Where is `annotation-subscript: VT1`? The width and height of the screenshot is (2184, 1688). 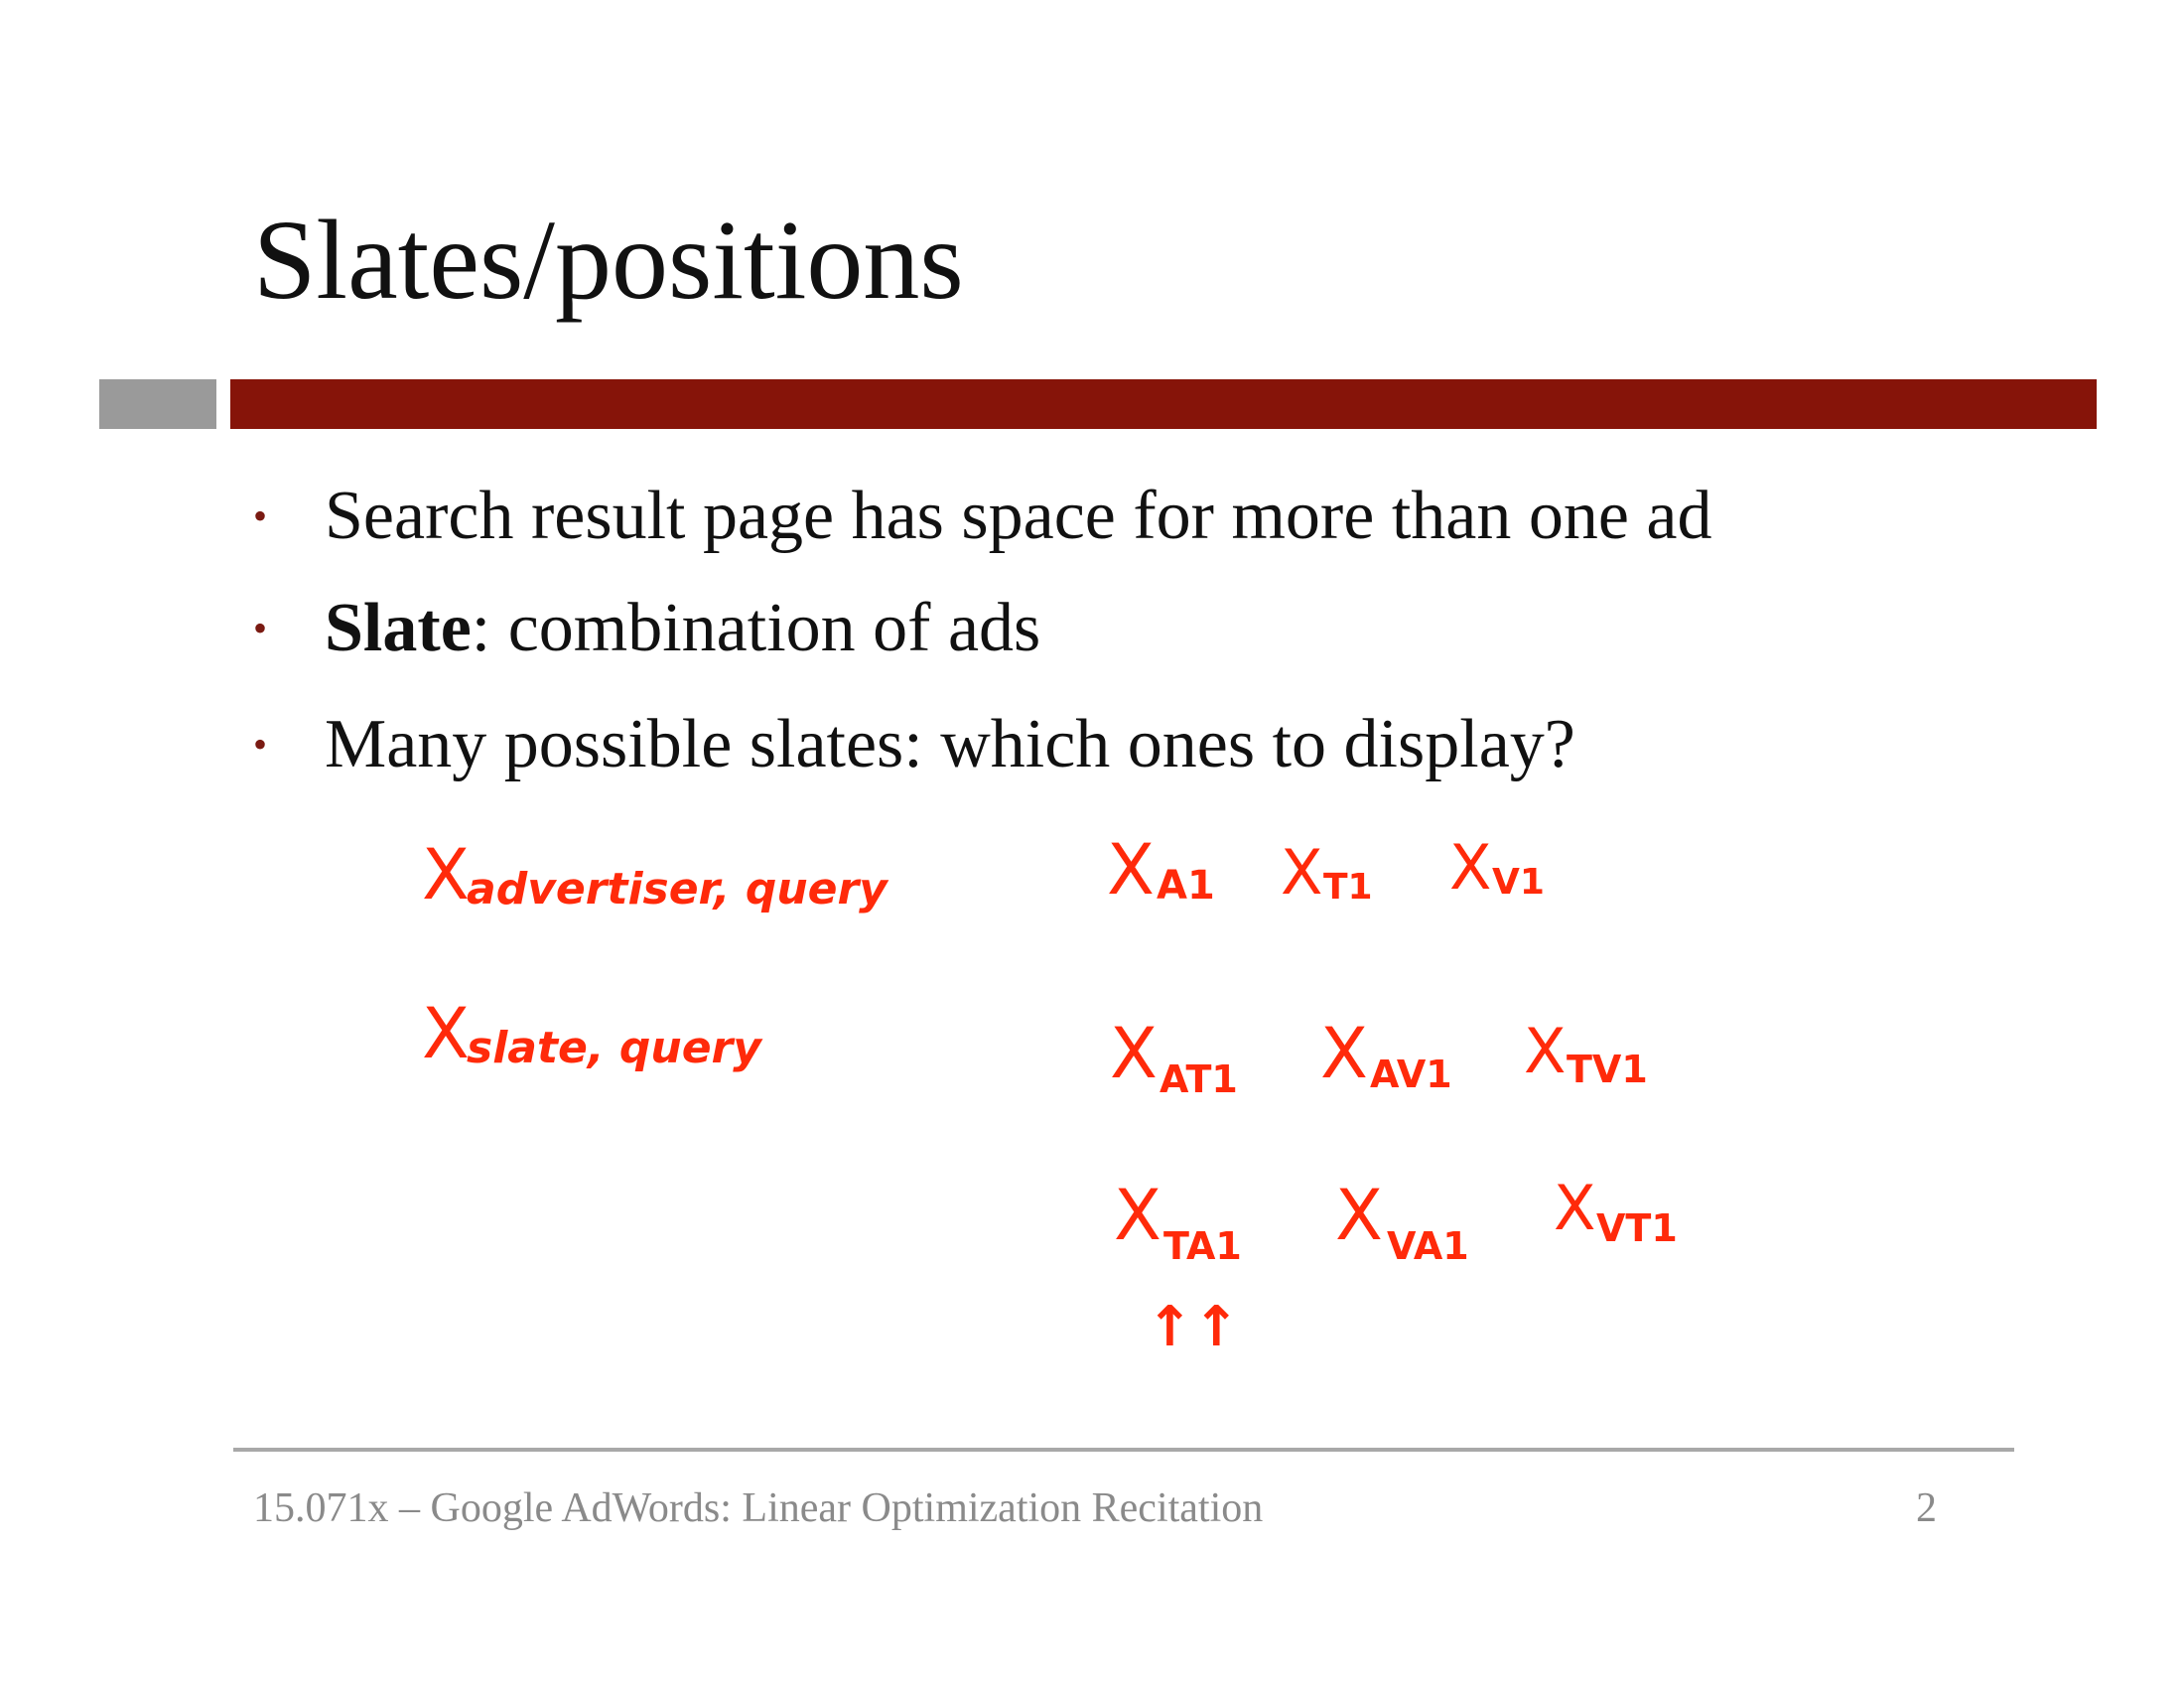
annotation-subscript: VT1 is located at coordinates (1637, 1228).